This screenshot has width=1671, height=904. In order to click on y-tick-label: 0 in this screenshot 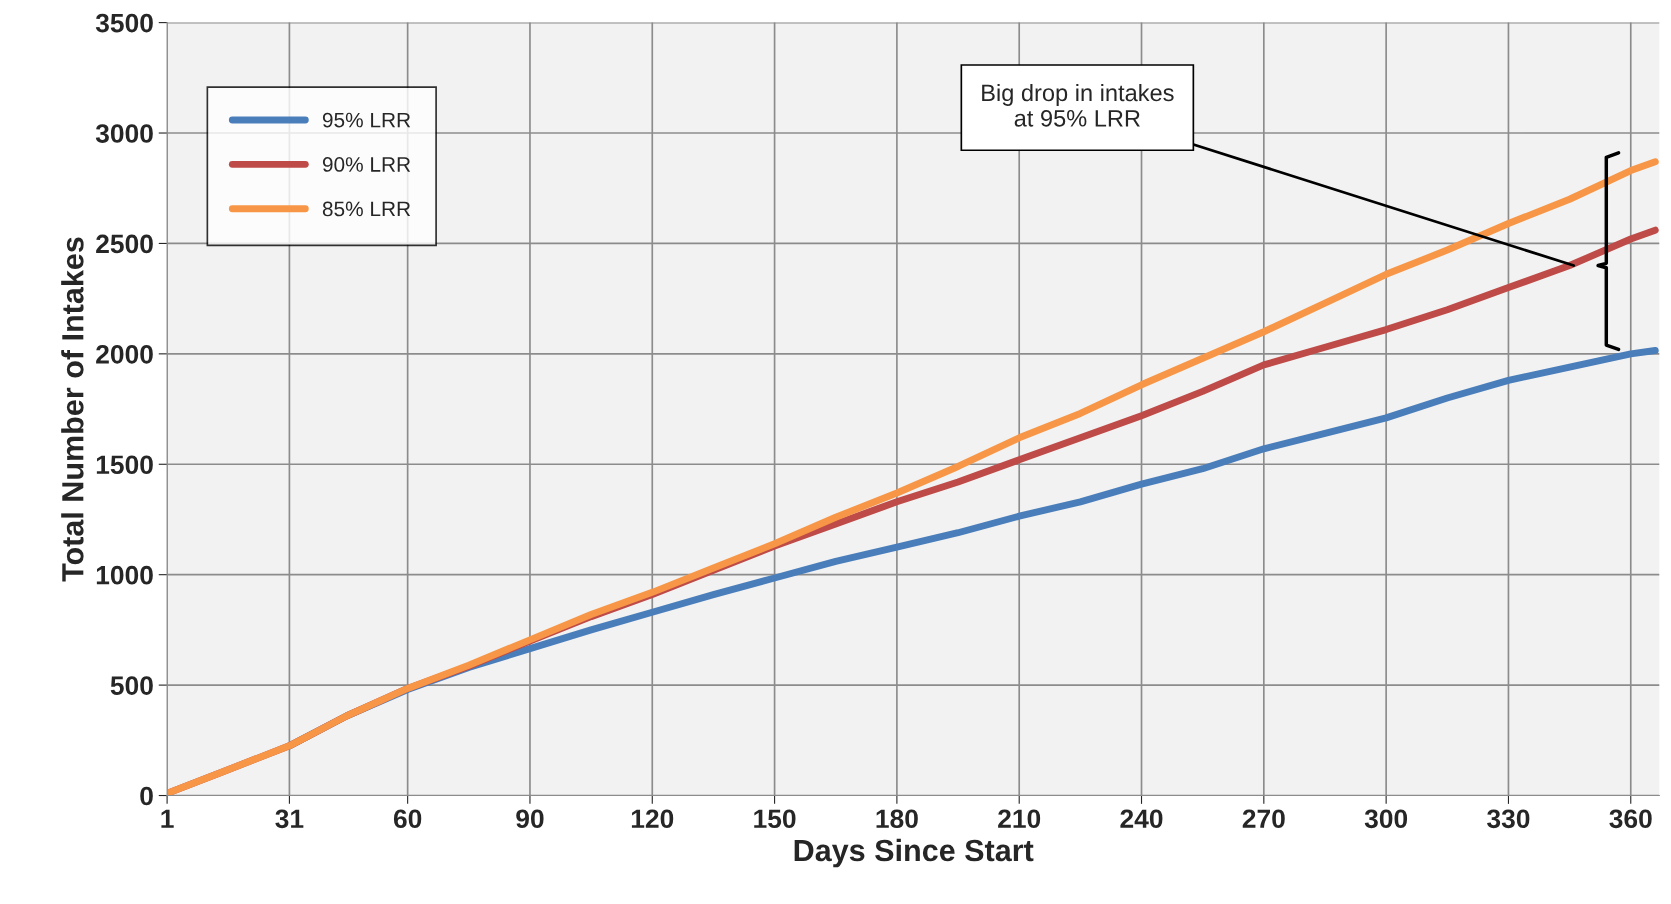, I will do `click(146, 796)`.